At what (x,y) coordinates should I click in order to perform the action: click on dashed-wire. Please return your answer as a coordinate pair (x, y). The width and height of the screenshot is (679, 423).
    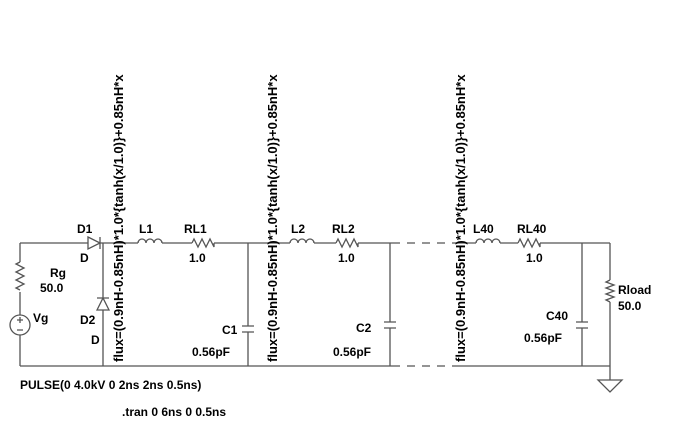
    Looking at the image, I should click on (423, 304).